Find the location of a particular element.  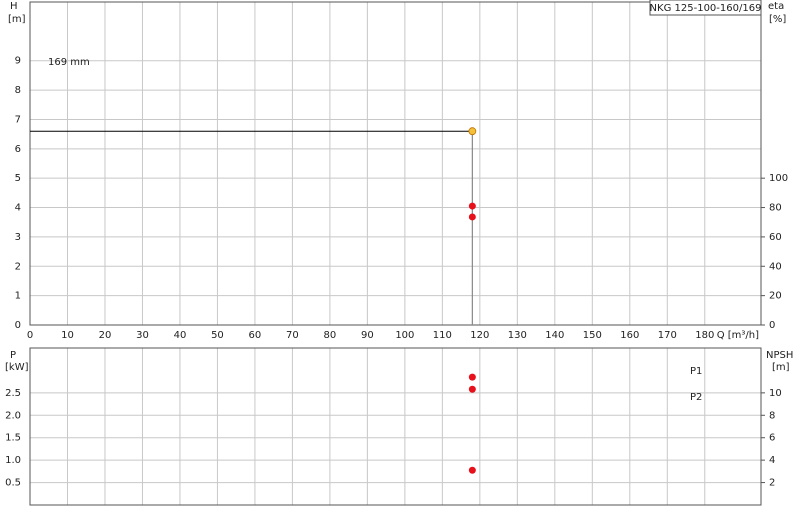

x-tick-label: 150 is located at coordinates (592, 335).